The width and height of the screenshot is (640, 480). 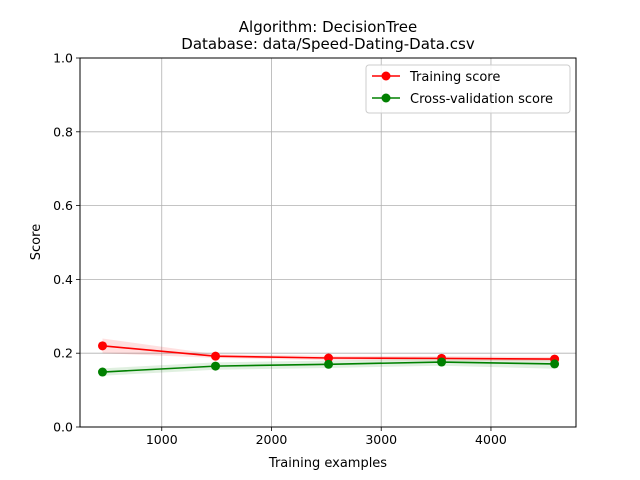 I want to click on x-tick-label: 2000, so click(x=272, y=439).